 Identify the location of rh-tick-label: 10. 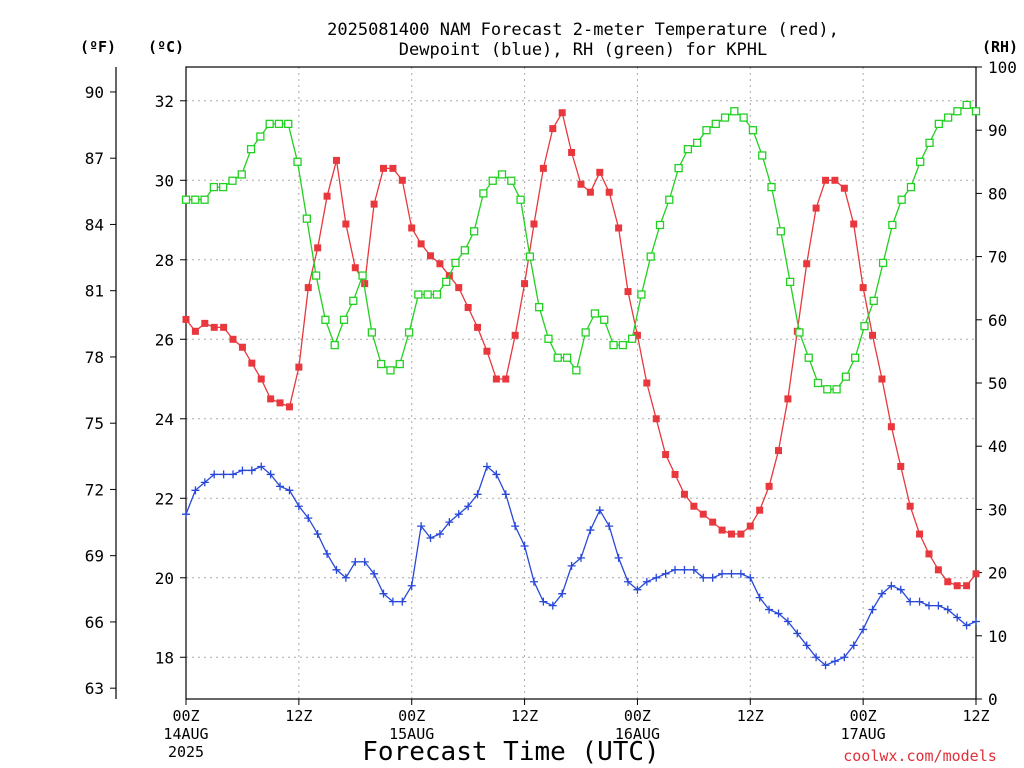
(997, 636).